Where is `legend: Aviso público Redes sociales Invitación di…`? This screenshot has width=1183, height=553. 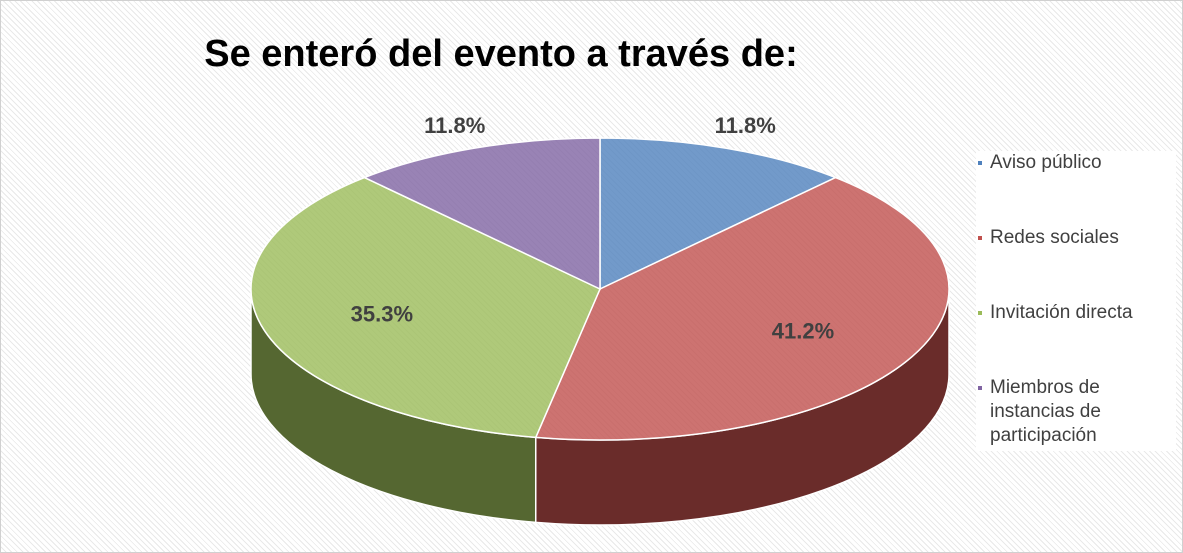 legend: Aviso público Redes sociales Invitación di… is located at coordinates (1076, 301).